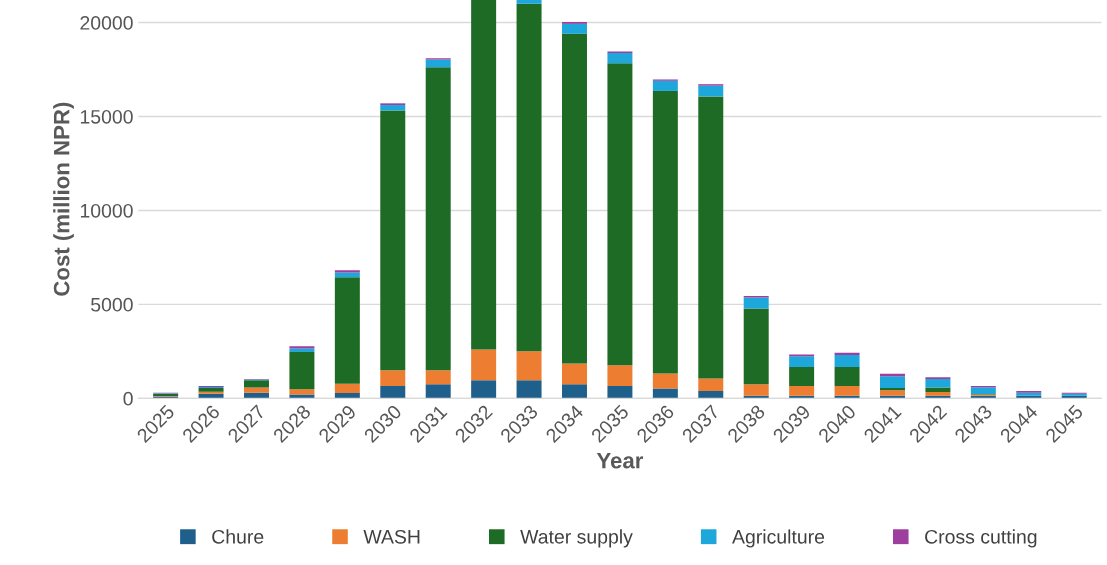  What do you see at coordinates (981, 538) in the screenshot?
I see `legend-label: Cross cutting` at bounding box center [981, 538].